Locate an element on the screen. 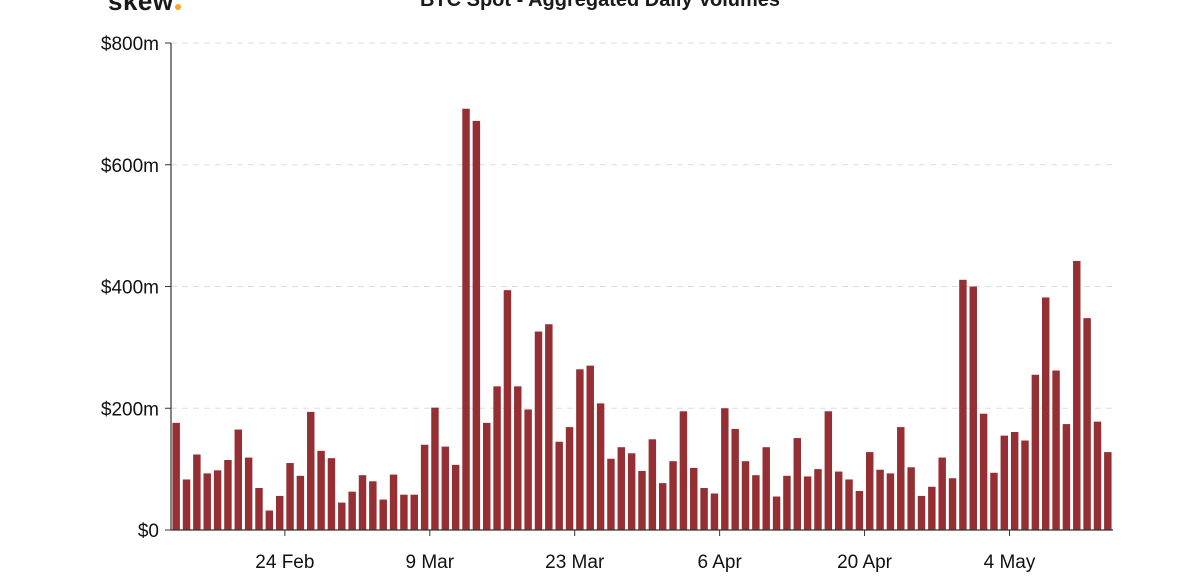 Image resolution: width=1200 pixels, height=579 pixels. brand-logo: skew is located at coordinates (144, 8).